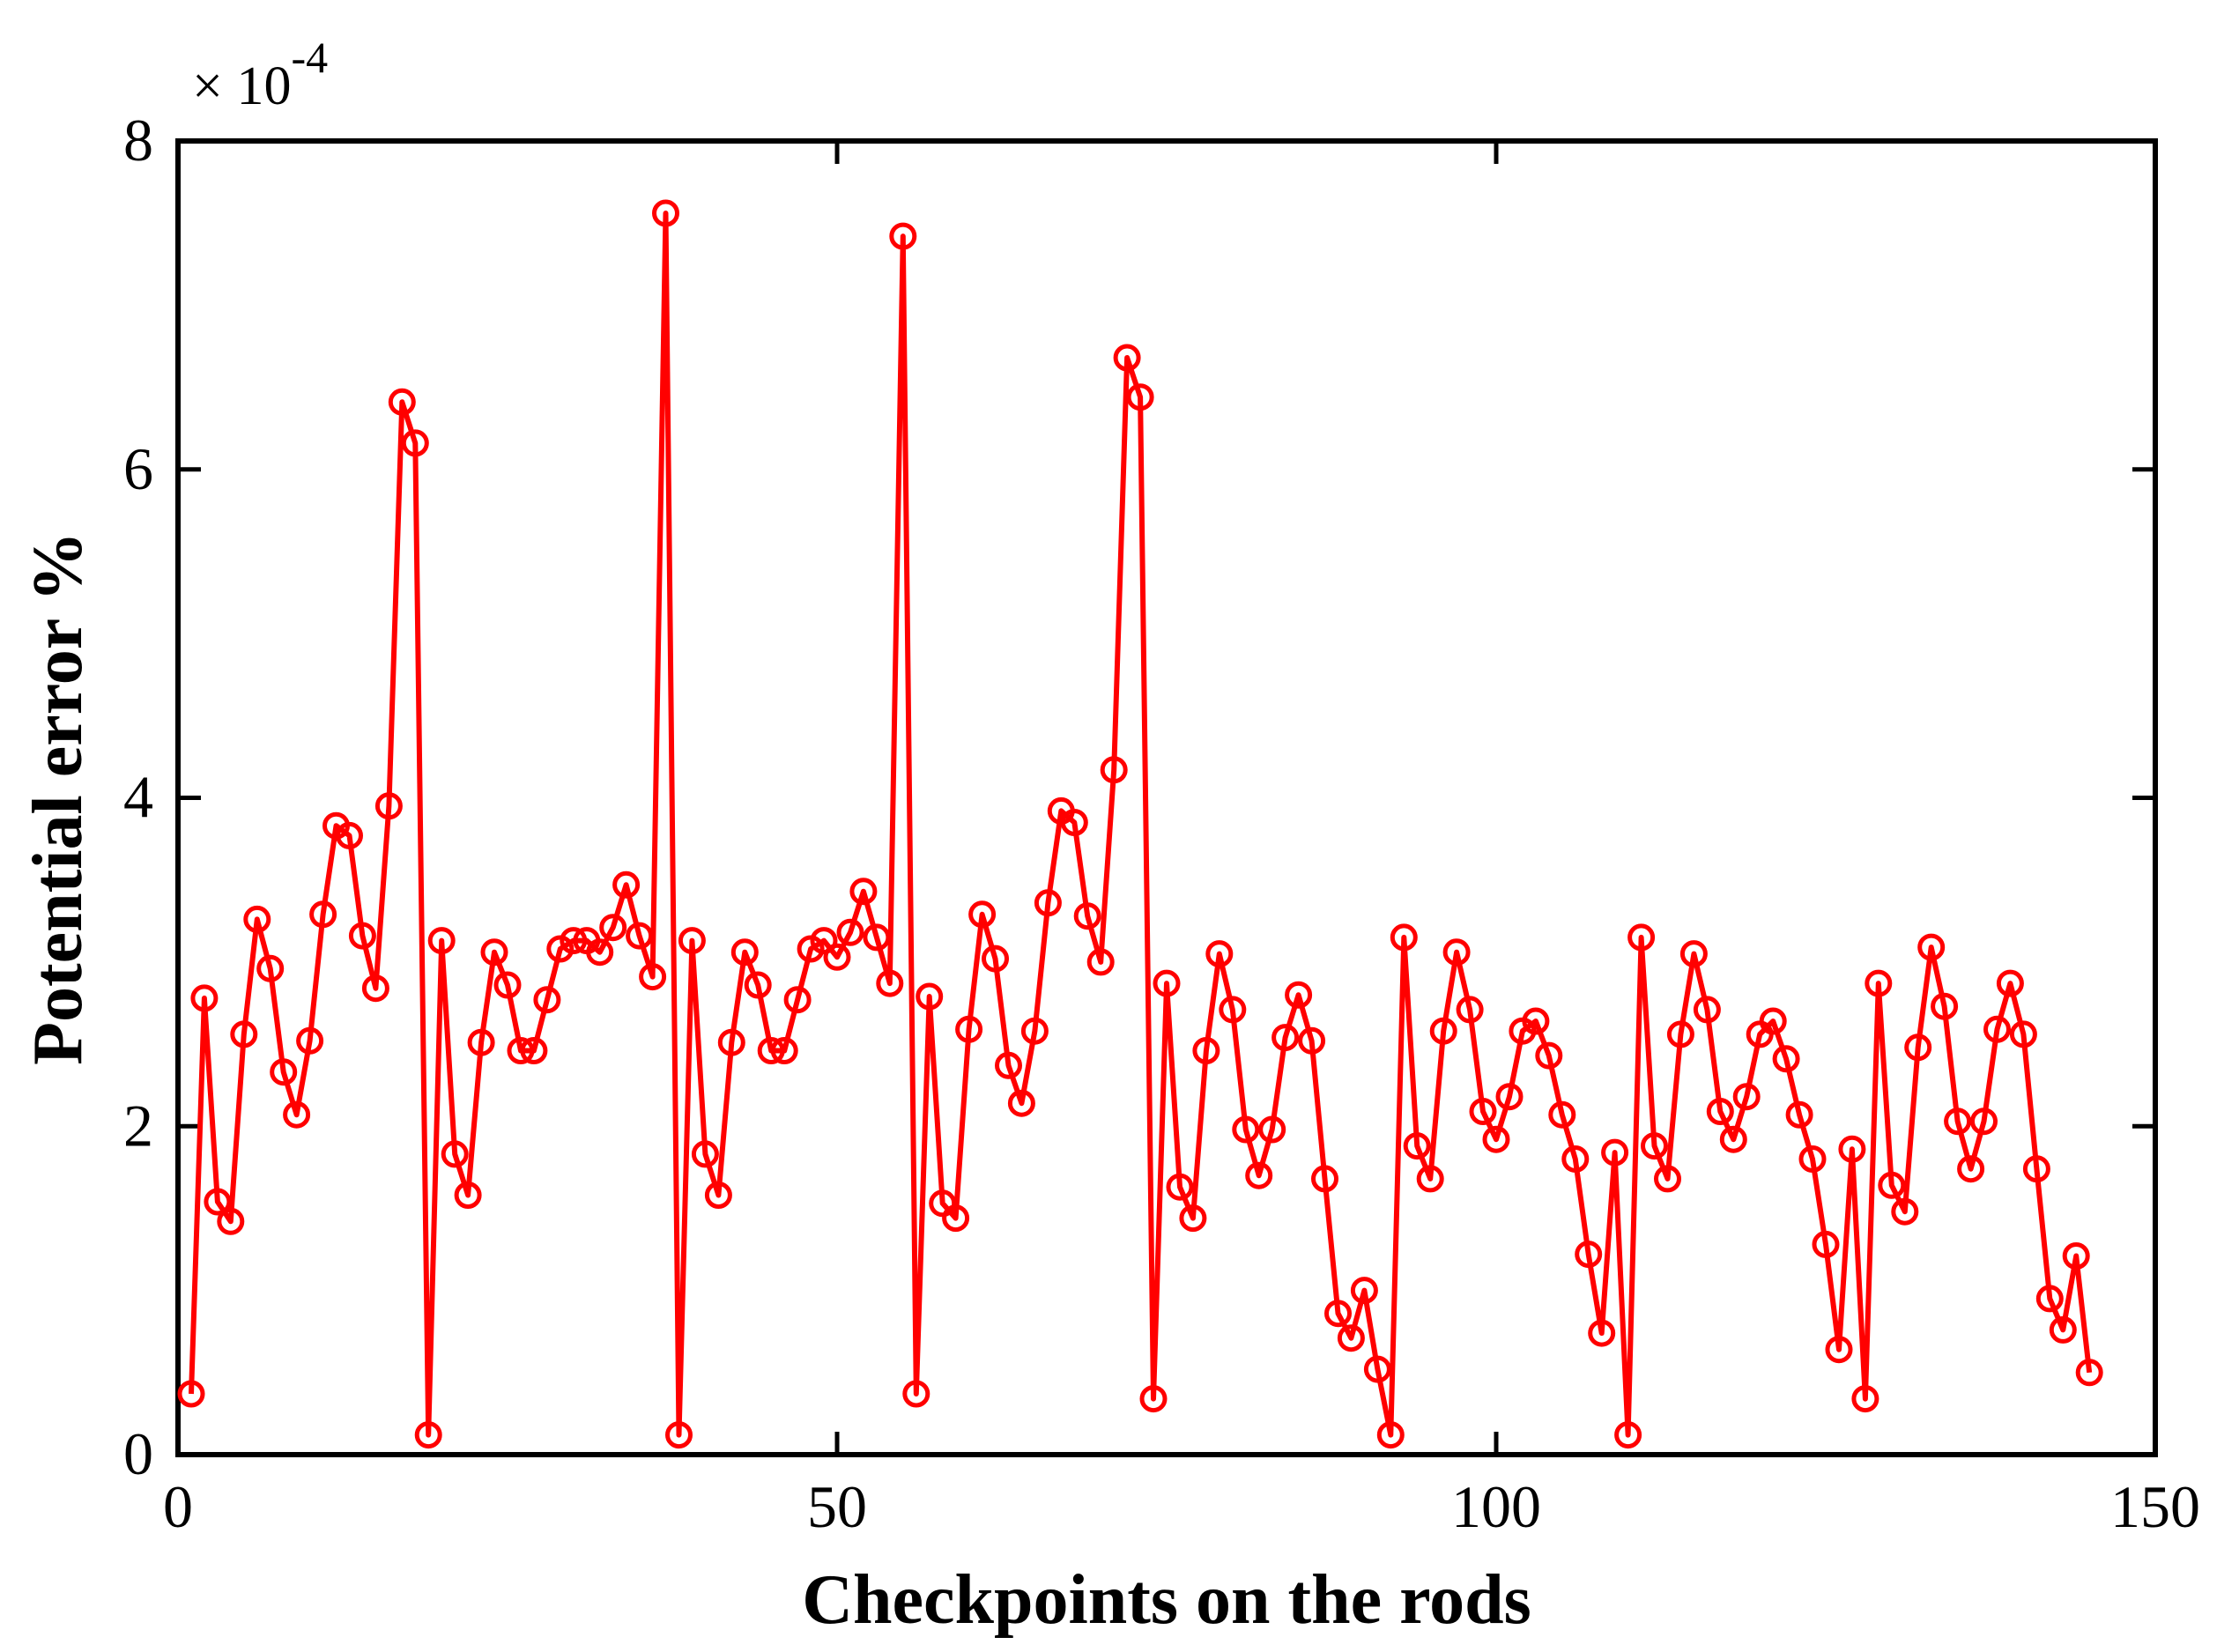 This screenshot has height=1652, width=2239. I want to click on y-multiplier-exponent: -4, so click(309, 57).